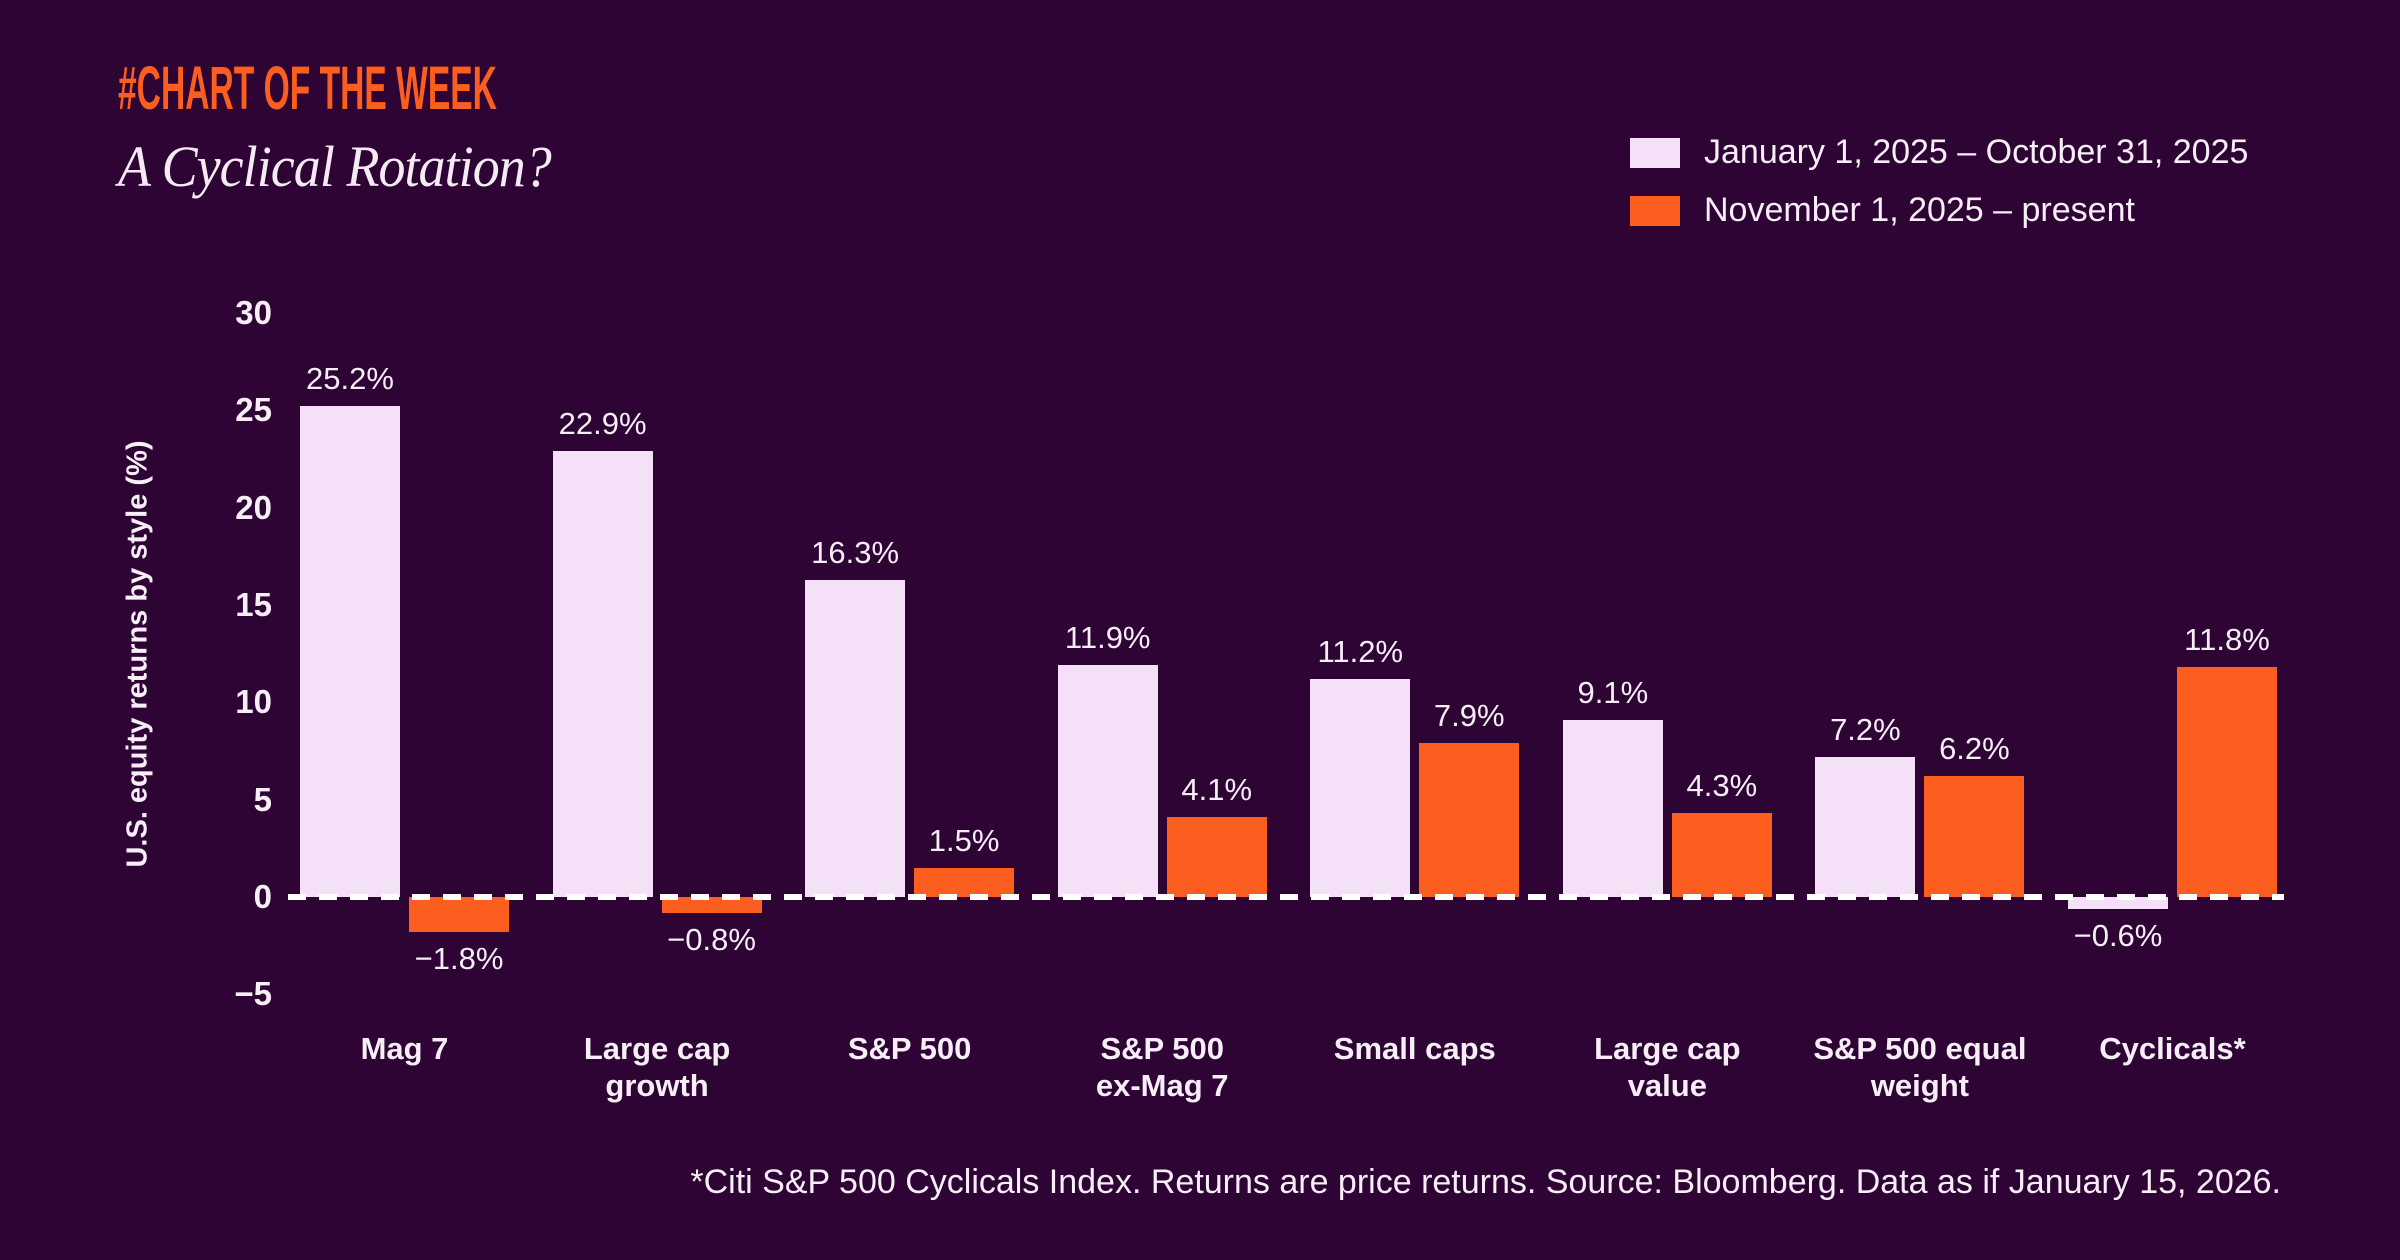 Image resolution: width=2400 pixels, height=1260 pixels. I want to click on kicker: #CHART OF THE WEEK, so click(307, 88).